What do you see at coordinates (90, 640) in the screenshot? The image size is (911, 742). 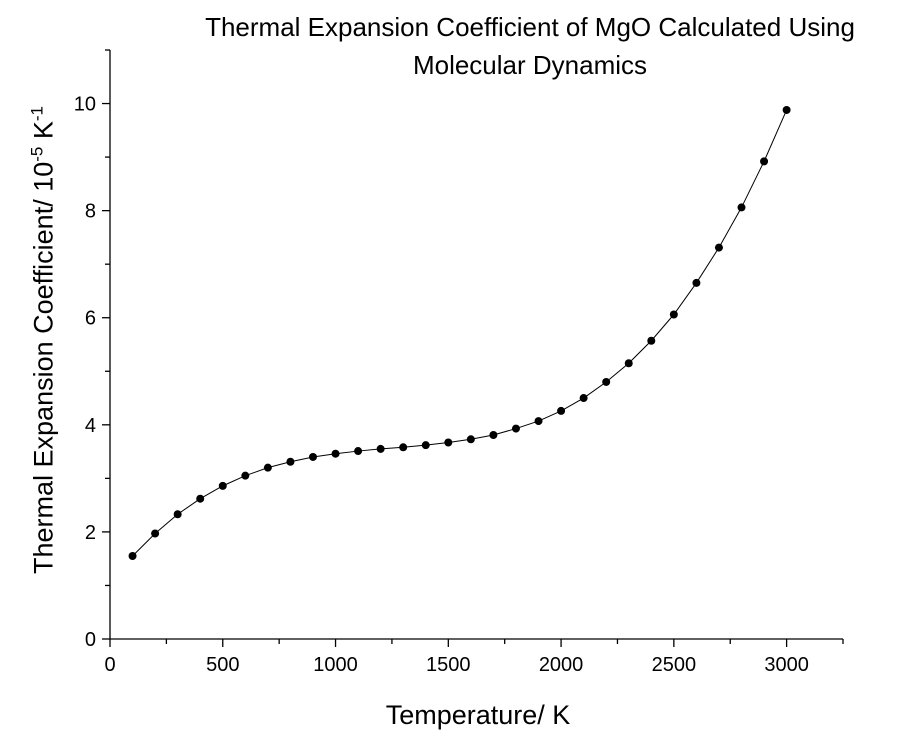 I see `y-tick-label: 0` at bounding box center [90, 640].